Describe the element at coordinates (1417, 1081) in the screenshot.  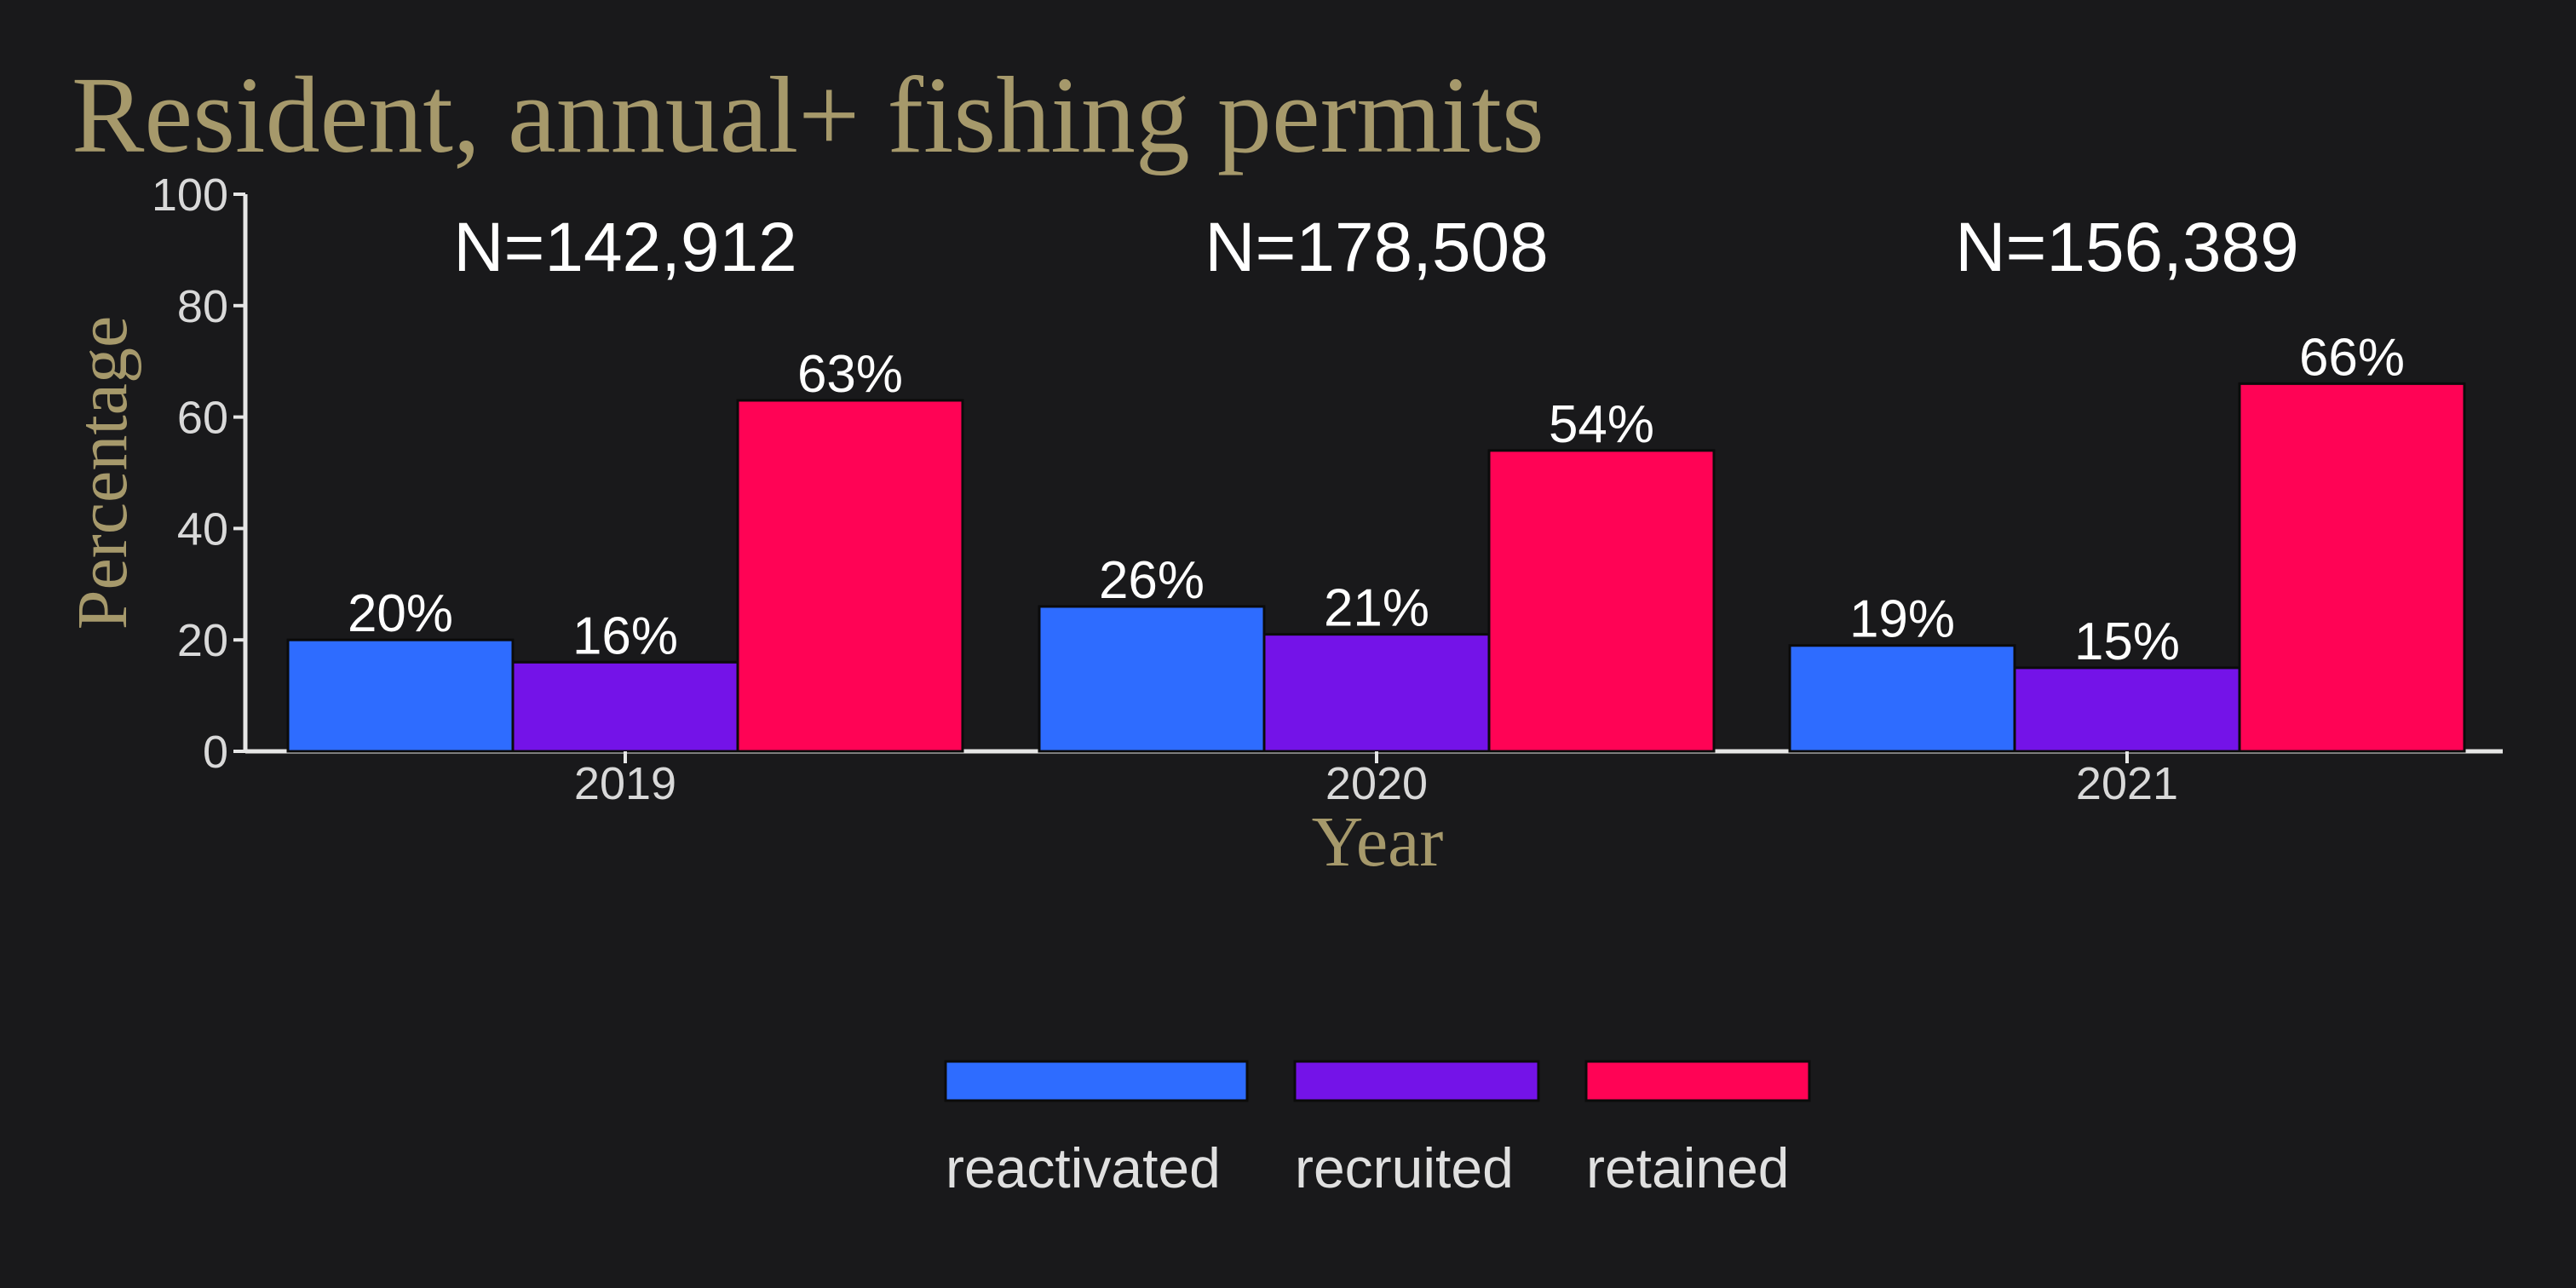
I see `legend-swatch-recruited` at that location.